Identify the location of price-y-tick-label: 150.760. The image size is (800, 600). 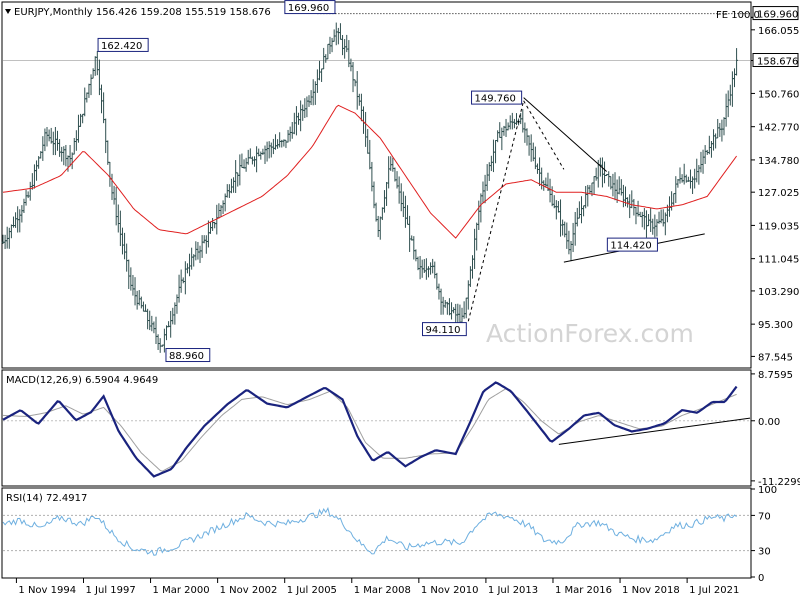
(778, 94).